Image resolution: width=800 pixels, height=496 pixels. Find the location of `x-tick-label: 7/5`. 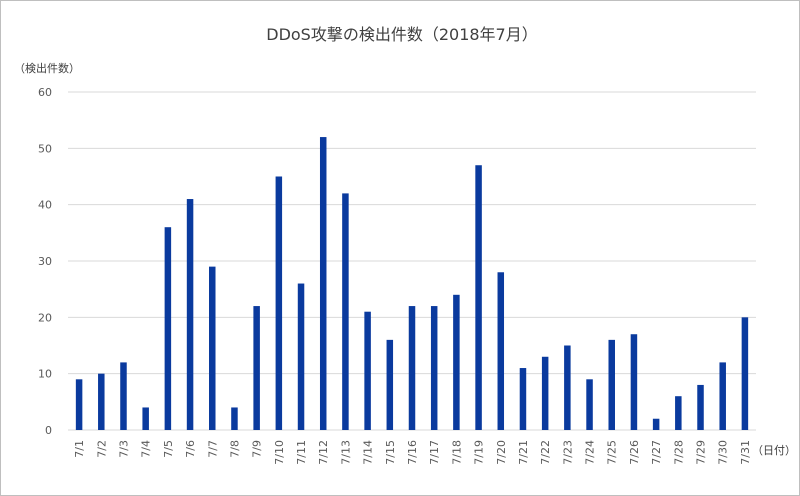

x-tick-label: 7/5 is located at coordinates (168, 449).